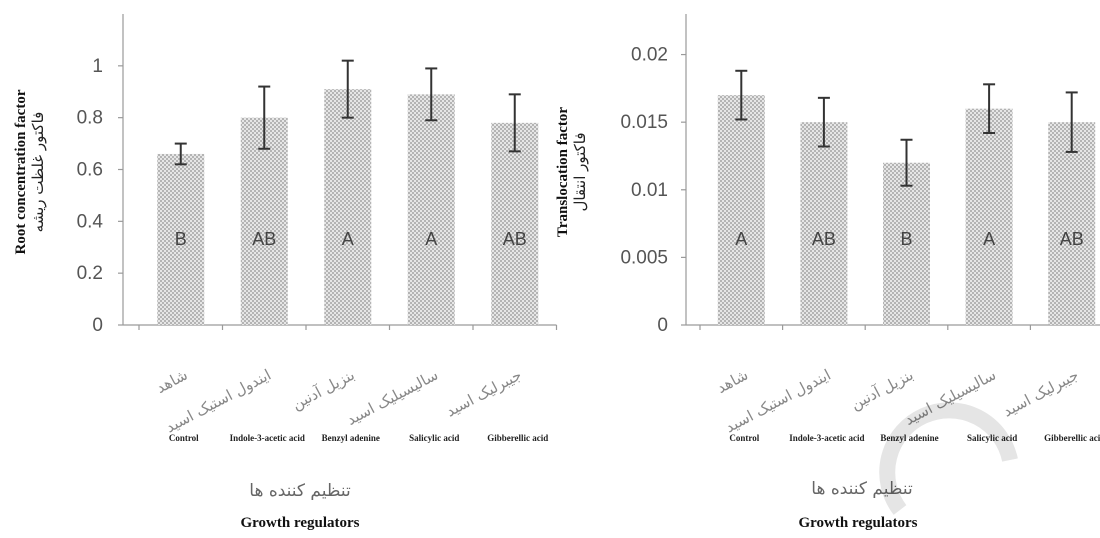  I want to click on y-tick-label: 0.005, so click(644, 257).